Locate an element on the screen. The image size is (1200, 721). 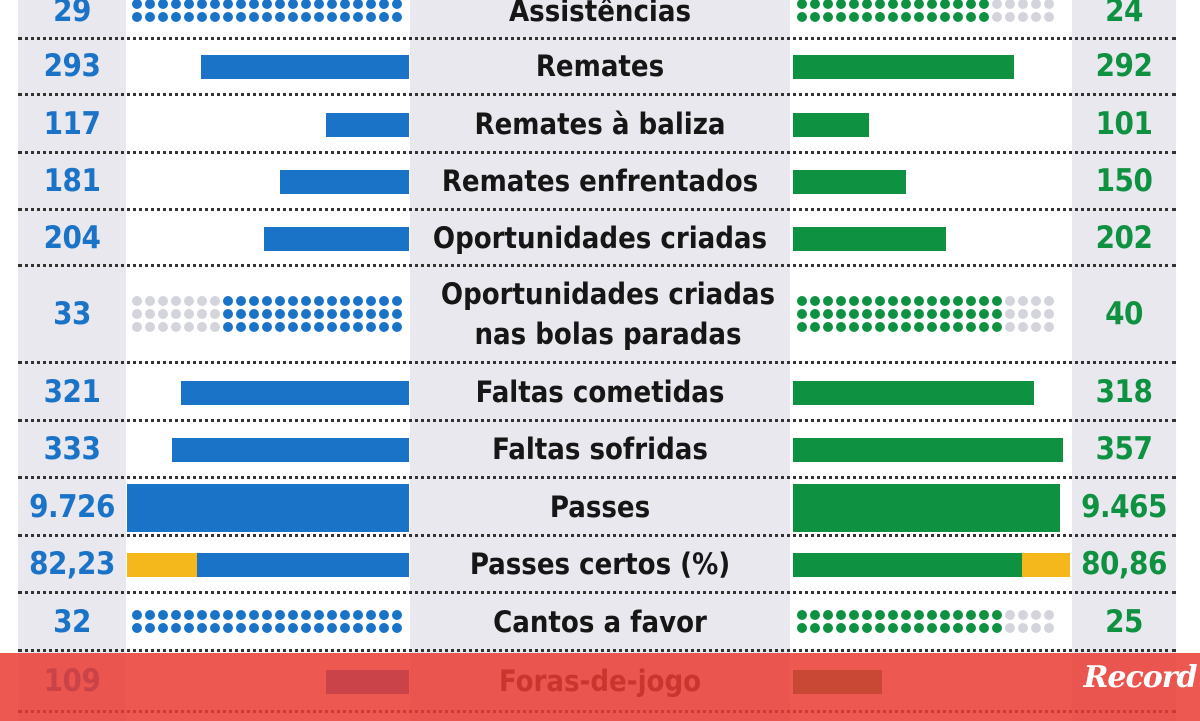
right-value: 318 is located at coordinates (1124, 391).